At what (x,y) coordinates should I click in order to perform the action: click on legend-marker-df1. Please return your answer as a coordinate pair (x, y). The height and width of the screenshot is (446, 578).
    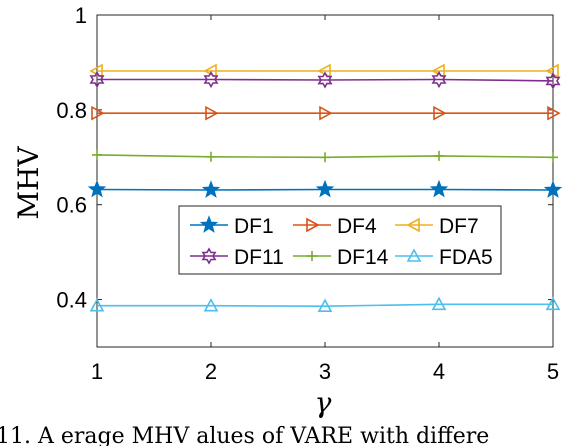
    Looking at the image, I should click on (209, 224).